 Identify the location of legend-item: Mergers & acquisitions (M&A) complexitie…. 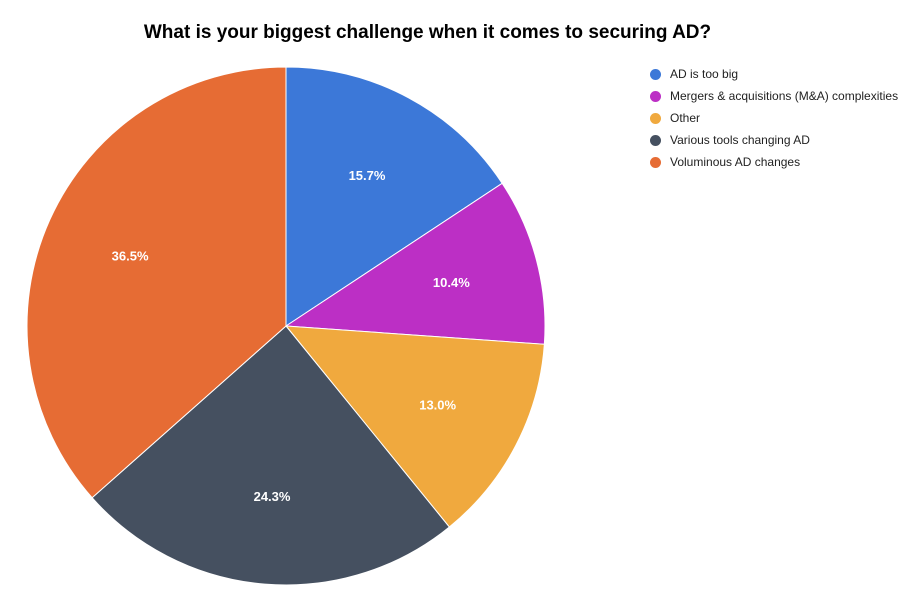
(774, 96).